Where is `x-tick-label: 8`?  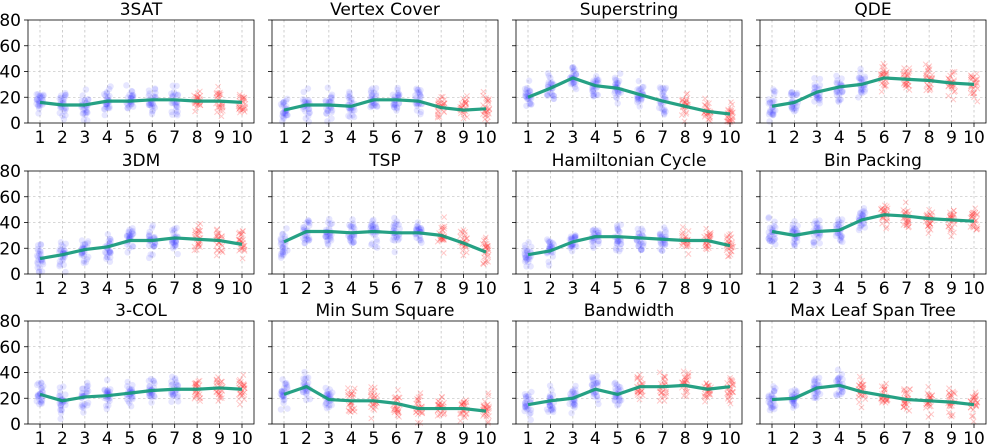 x-tick-label: 8 is located at coordinates (685, 138).